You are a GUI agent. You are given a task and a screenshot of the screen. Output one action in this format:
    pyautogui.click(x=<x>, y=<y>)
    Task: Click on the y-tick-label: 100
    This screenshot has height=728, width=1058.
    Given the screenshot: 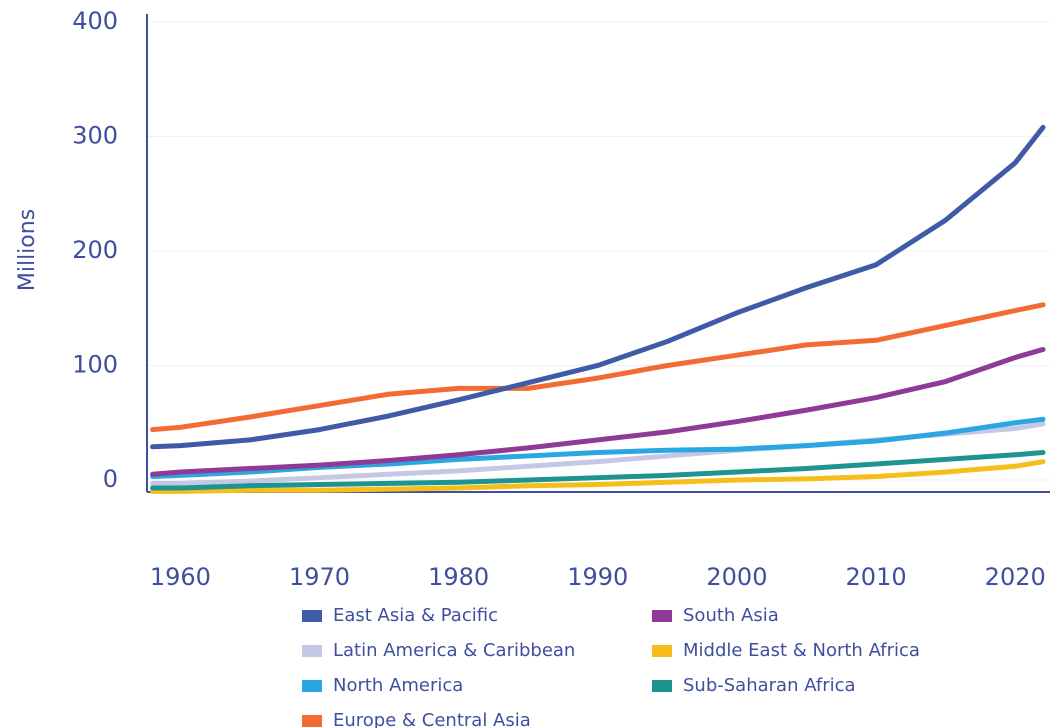 What is the action you would take?
    pyautogui.click(x=95, y=364)
    